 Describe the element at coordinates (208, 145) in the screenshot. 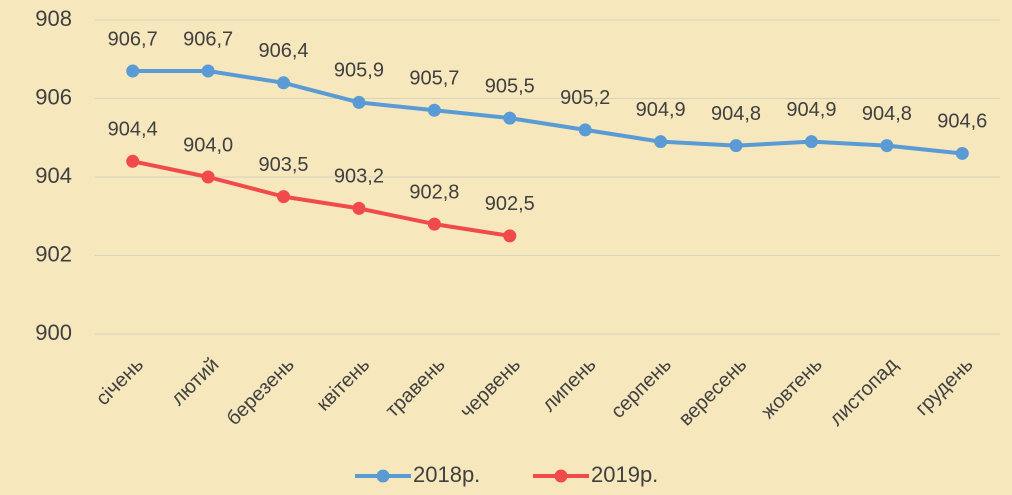

I see `data-label: 904,0` at that location.